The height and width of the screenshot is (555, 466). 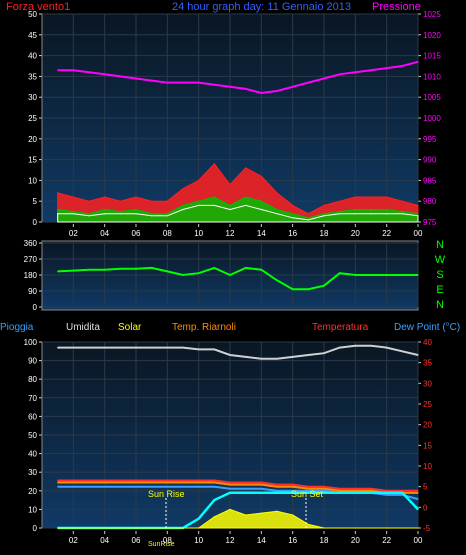 What do you see at coordinates (430, 139) in the screenshot?
I see `y2-tick-label: 995` at bounding box center [430, 139].